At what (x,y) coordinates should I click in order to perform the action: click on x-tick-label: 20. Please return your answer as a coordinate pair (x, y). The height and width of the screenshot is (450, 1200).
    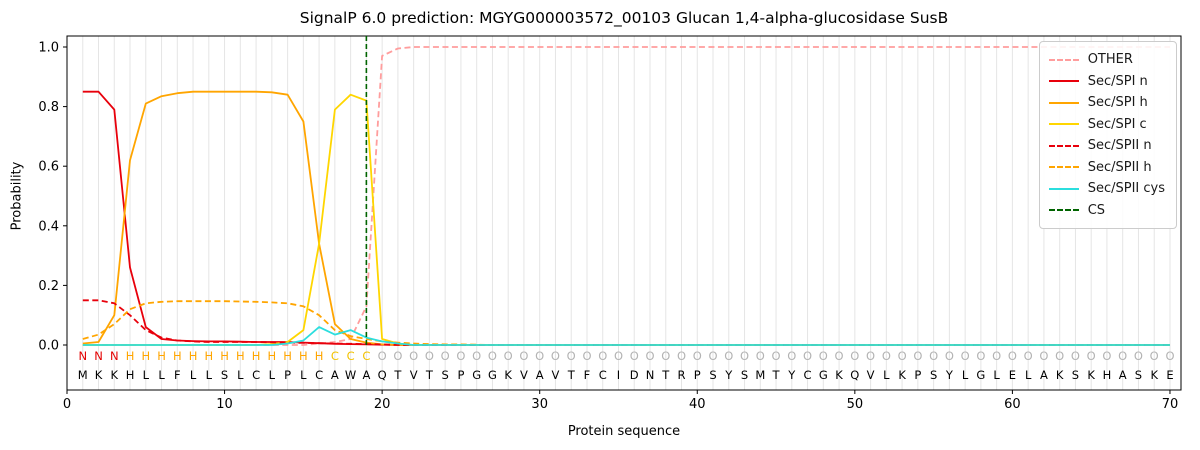
    Looking at the image, I should click on (382, 404).